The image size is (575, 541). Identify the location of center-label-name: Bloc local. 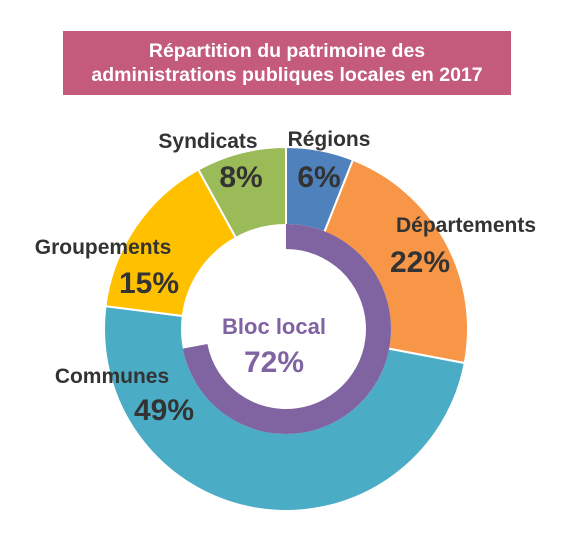
(274, 326).